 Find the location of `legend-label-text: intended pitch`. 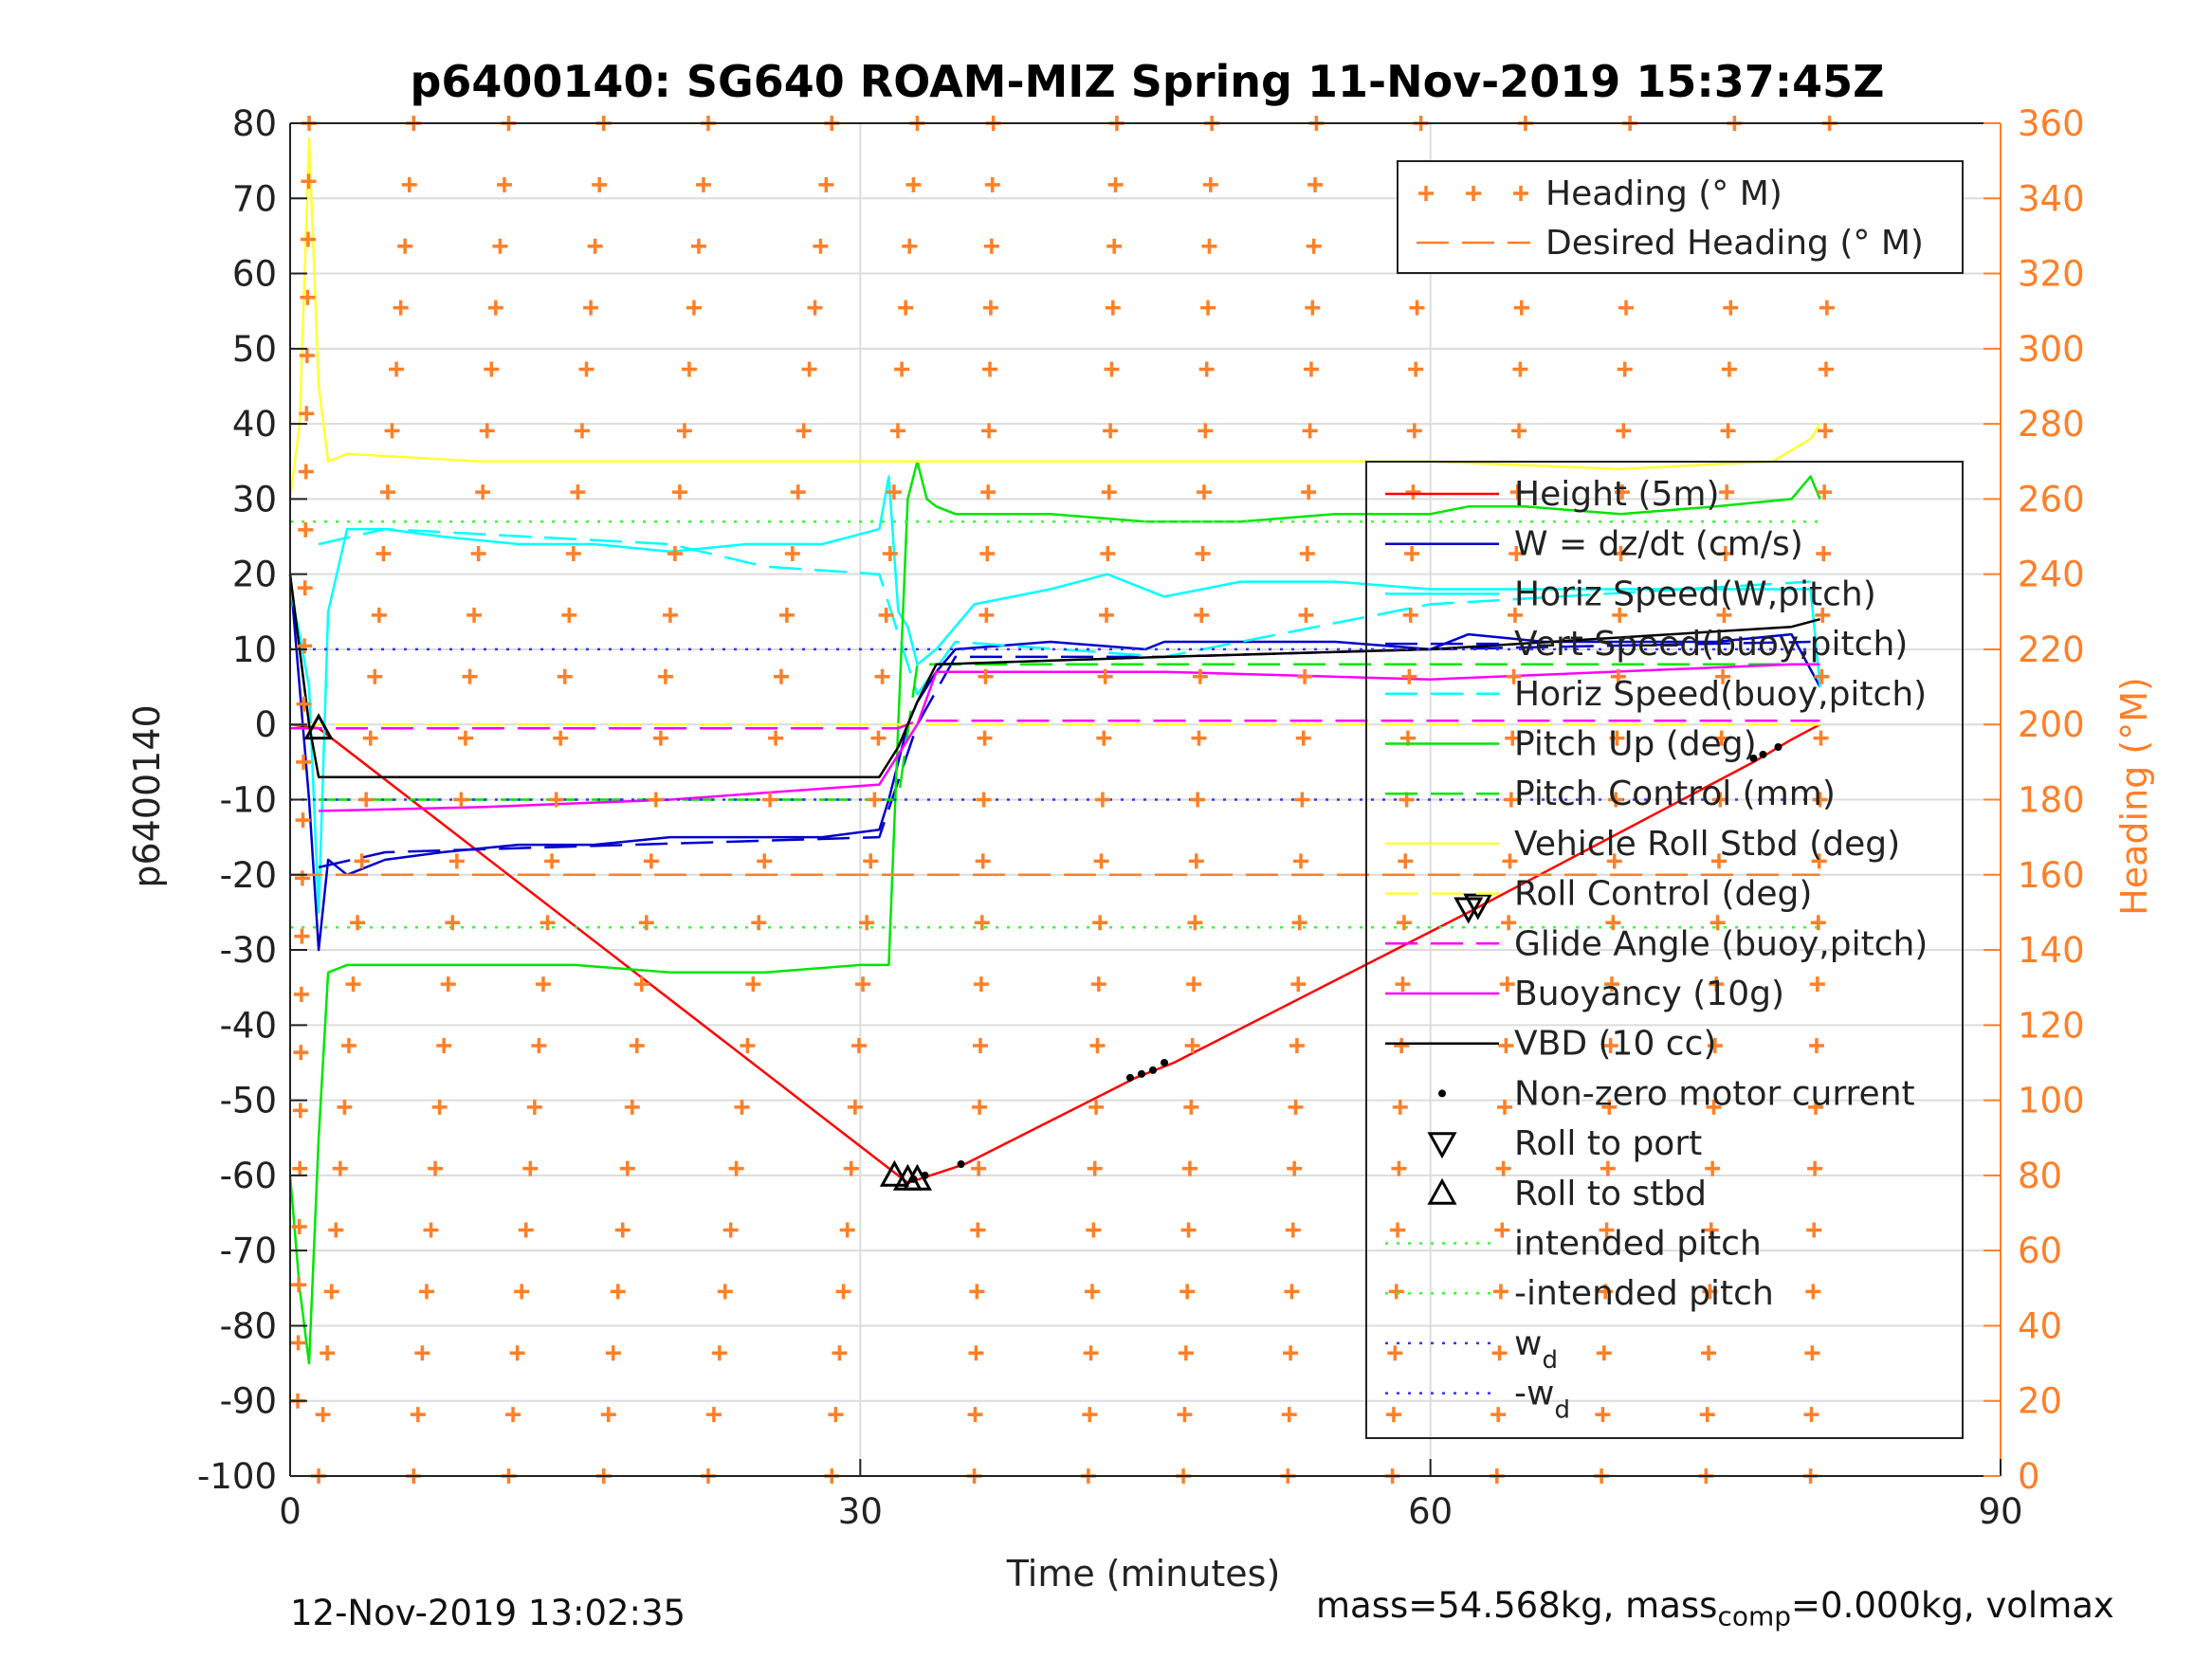

legend-label-text: intended pitch is located at coordinates (1638, 1244).